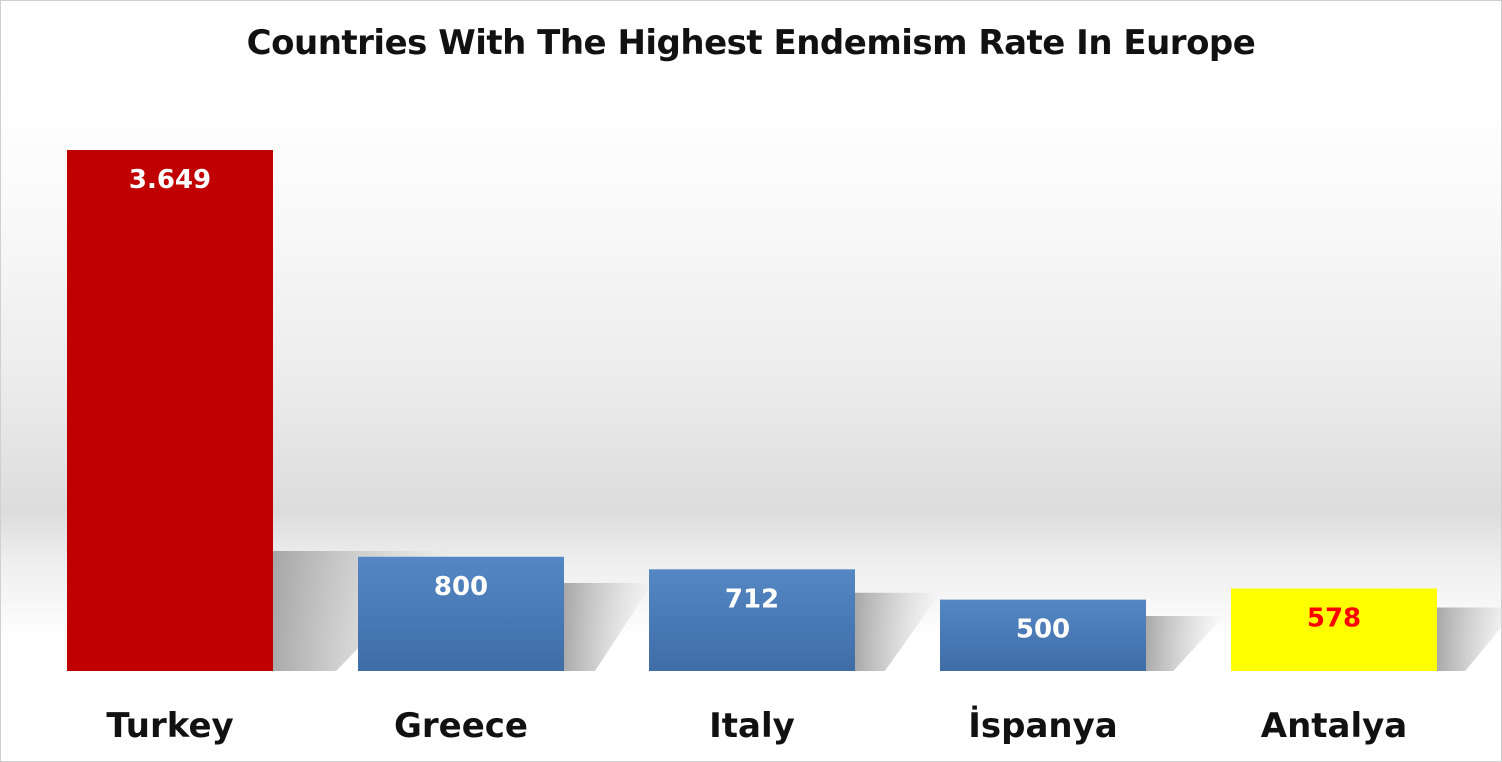  I want to click on data-label-greece: 800, so click(461, 587).